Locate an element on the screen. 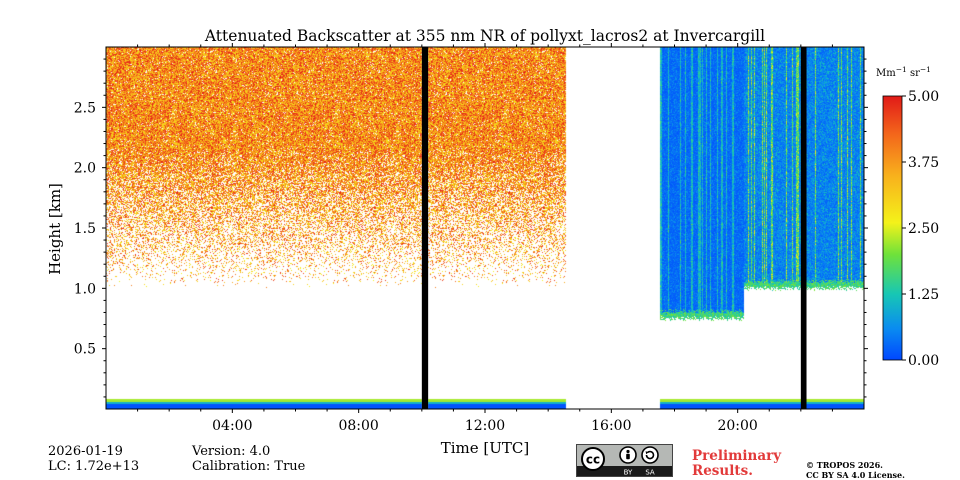 This screenshot has height=480, width=960. cc-license-badge: cc BY SA is located at coordinates (624, 460).